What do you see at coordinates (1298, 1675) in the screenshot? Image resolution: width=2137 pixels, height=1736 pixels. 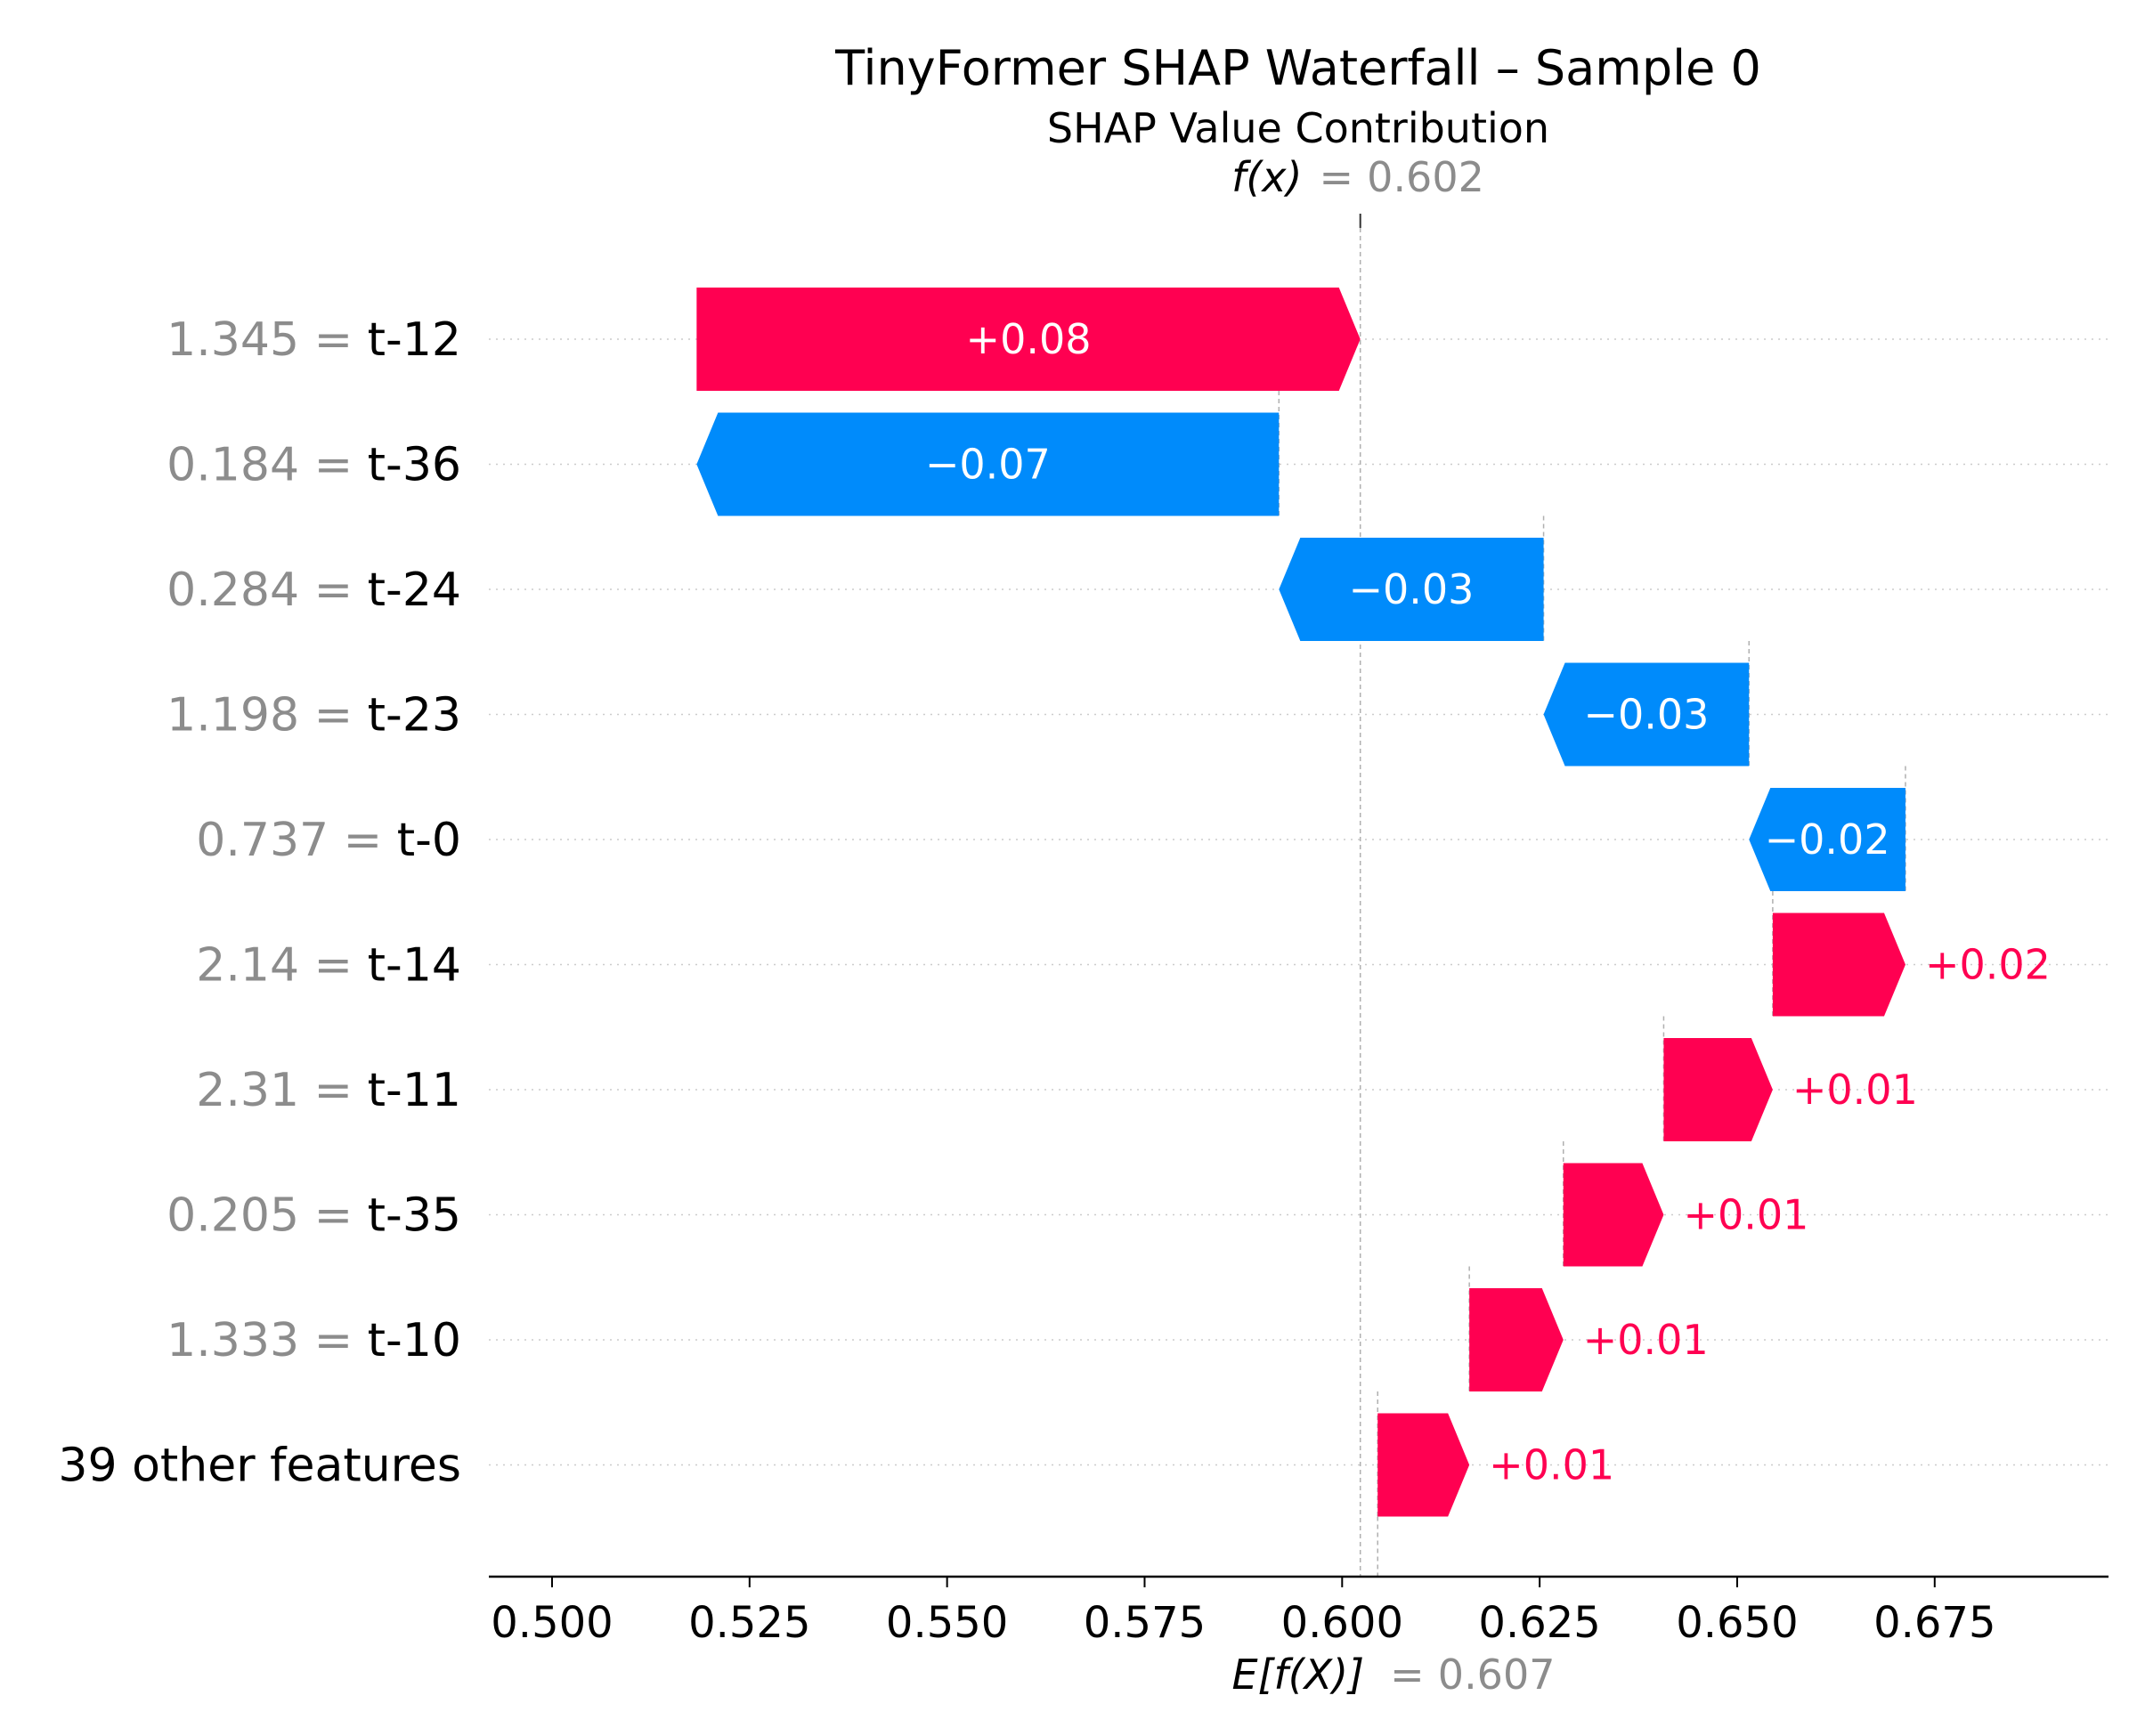 I see `efx-label: E[f(X)]` at bounding box center [1298, 1675].